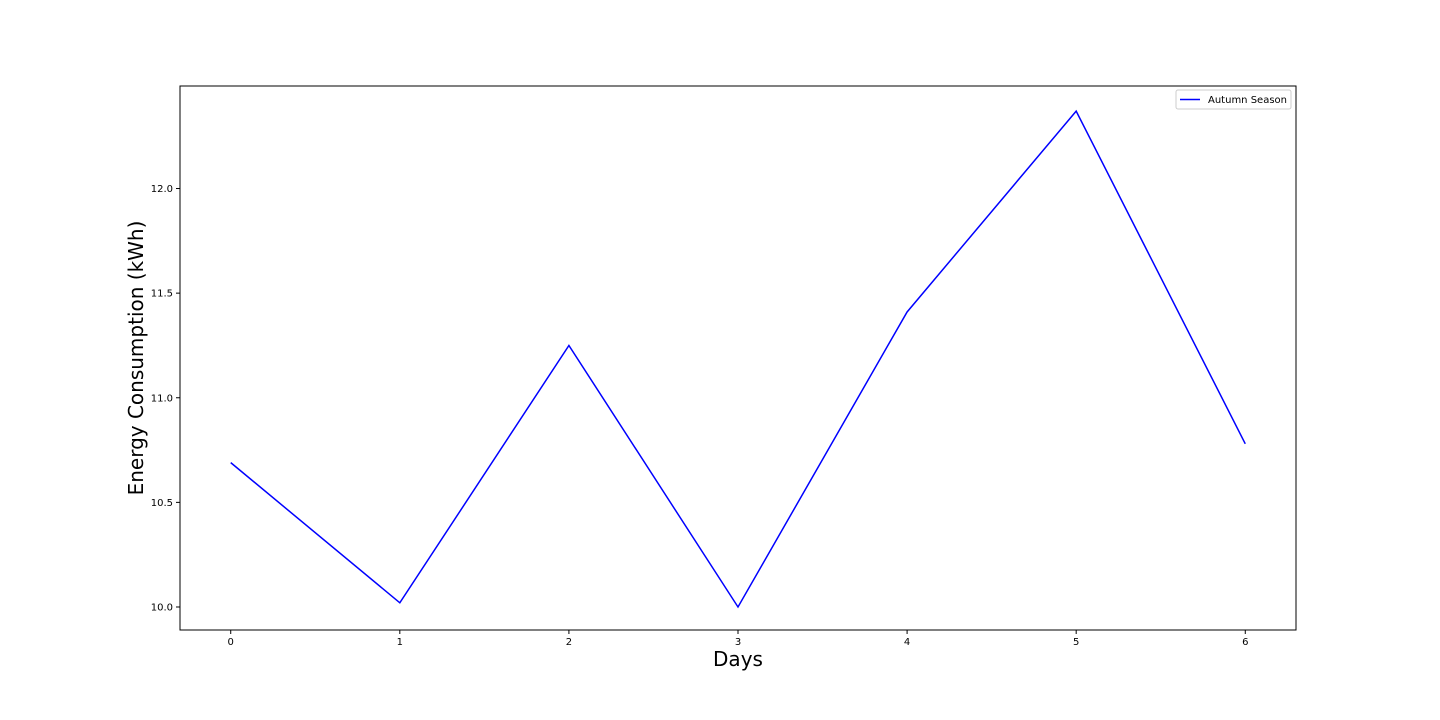 The width and height of the screenshot is (1440, 720). I want to click on x-tick-label: 1, so click(400, 642).